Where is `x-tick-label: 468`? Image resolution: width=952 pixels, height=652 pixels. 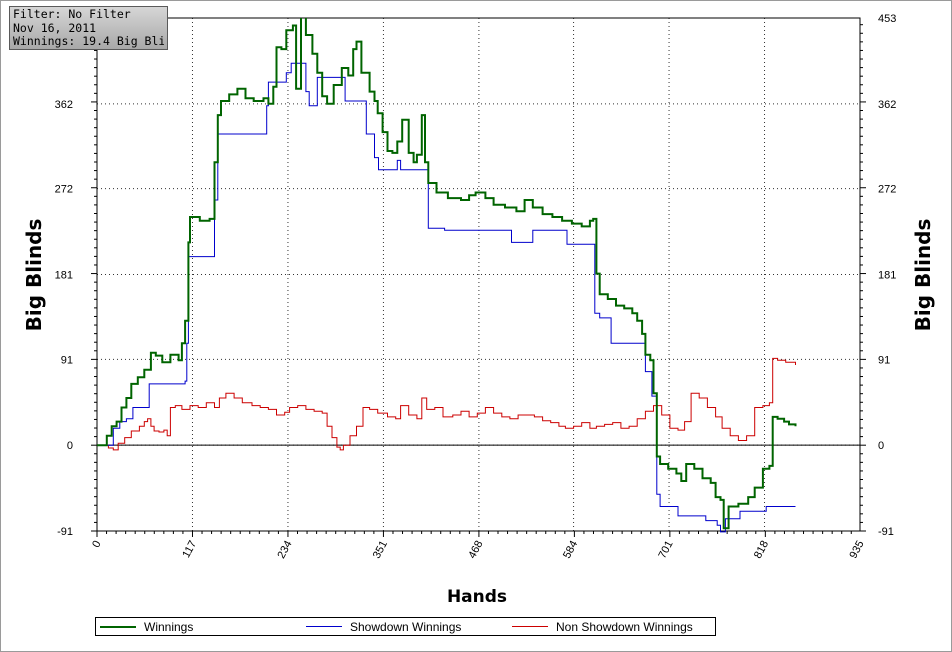 x-tick-label: 468 is located at coordinates (475, 550).